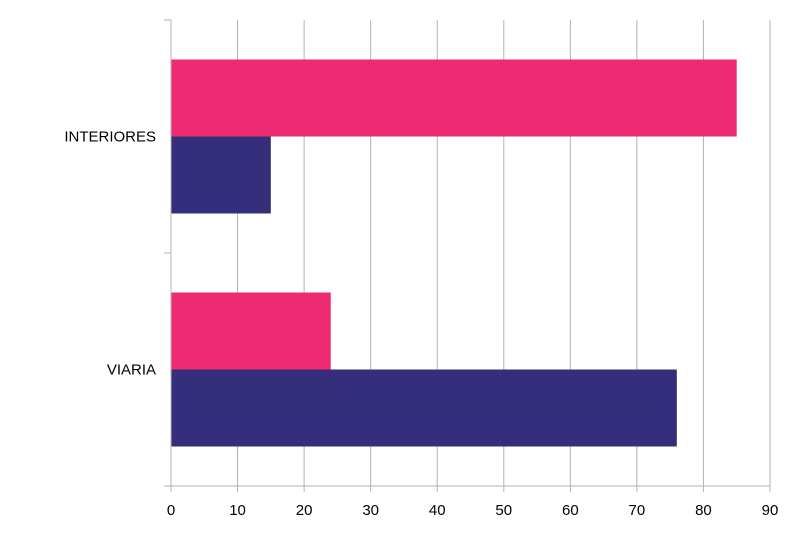 The height and width of the screenshot is (548, 800). Describe the element at coordinates (110, 254) in the screenshot. I see `category-labels: INTERIORES VIARIA` at that location.